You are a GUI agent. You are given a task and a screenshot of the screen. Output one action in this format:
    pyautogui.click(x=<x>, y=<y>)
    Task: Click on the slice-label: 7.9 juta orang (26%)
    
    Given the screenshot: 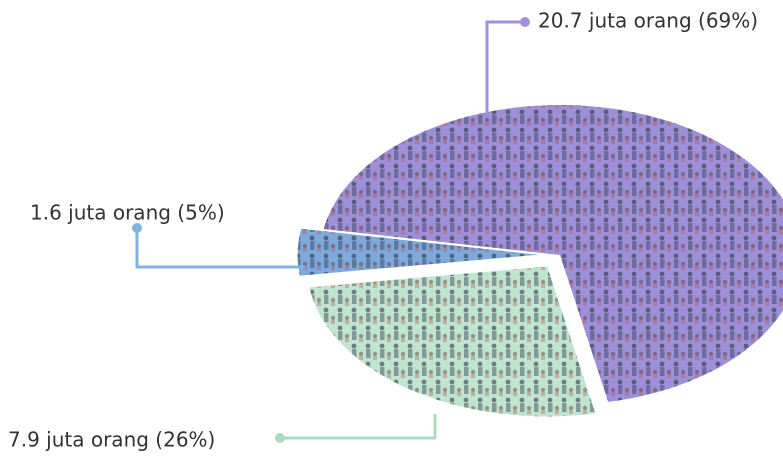 What is the action you would take?
    pyautogui.click(x=111, y=440)
    